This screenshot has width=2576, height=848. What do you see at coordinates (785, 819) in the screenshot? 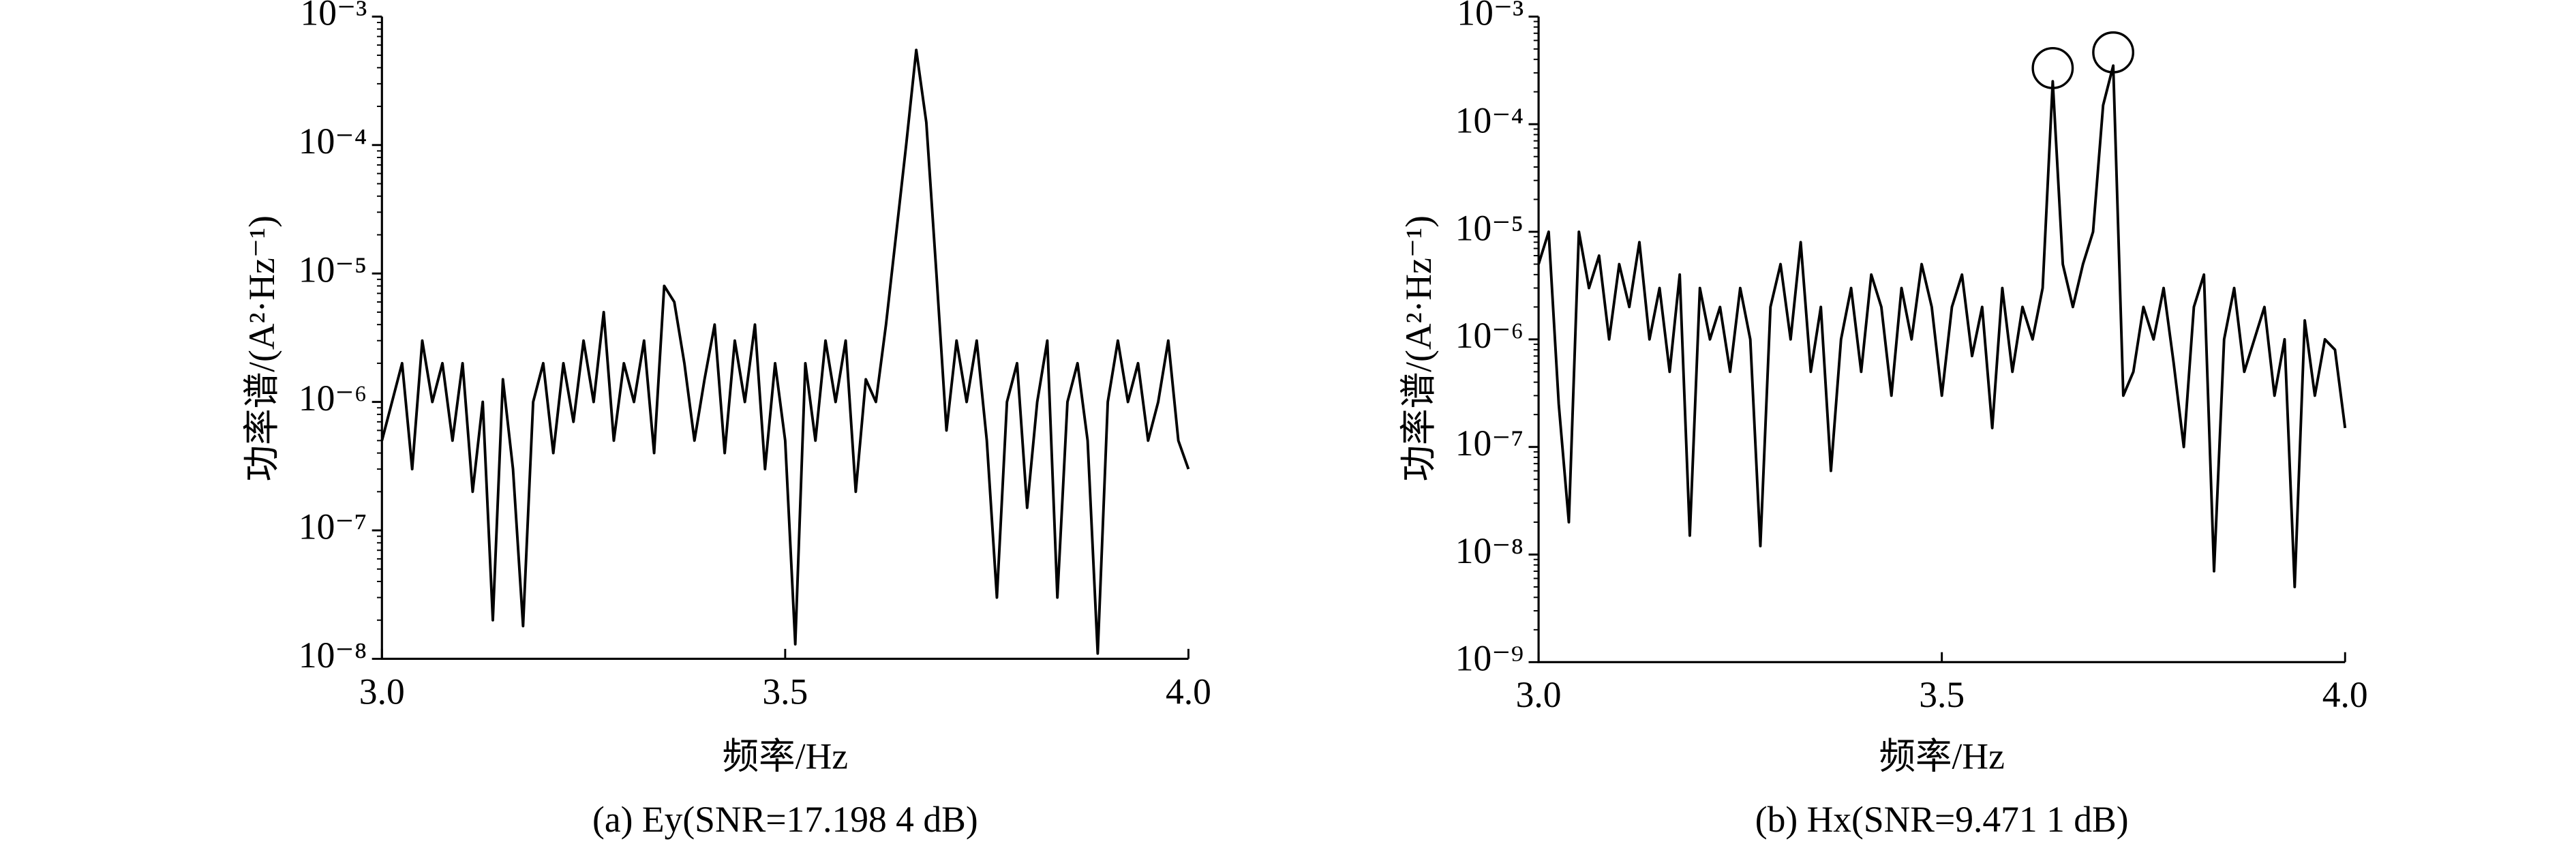
I see `caption: (a) Ey(SNR=17.198 4 dB)` at bounding box center [785, 819].